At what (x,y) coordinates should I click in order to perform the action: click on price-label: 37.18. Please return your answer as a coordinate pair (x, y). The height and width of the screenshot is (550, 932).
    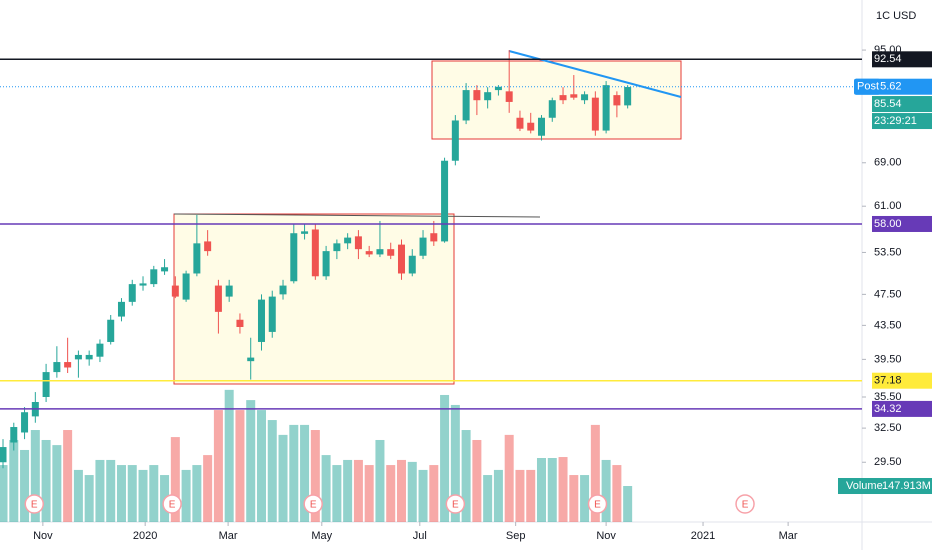
    Looking at the image, I should click on (888, 381).